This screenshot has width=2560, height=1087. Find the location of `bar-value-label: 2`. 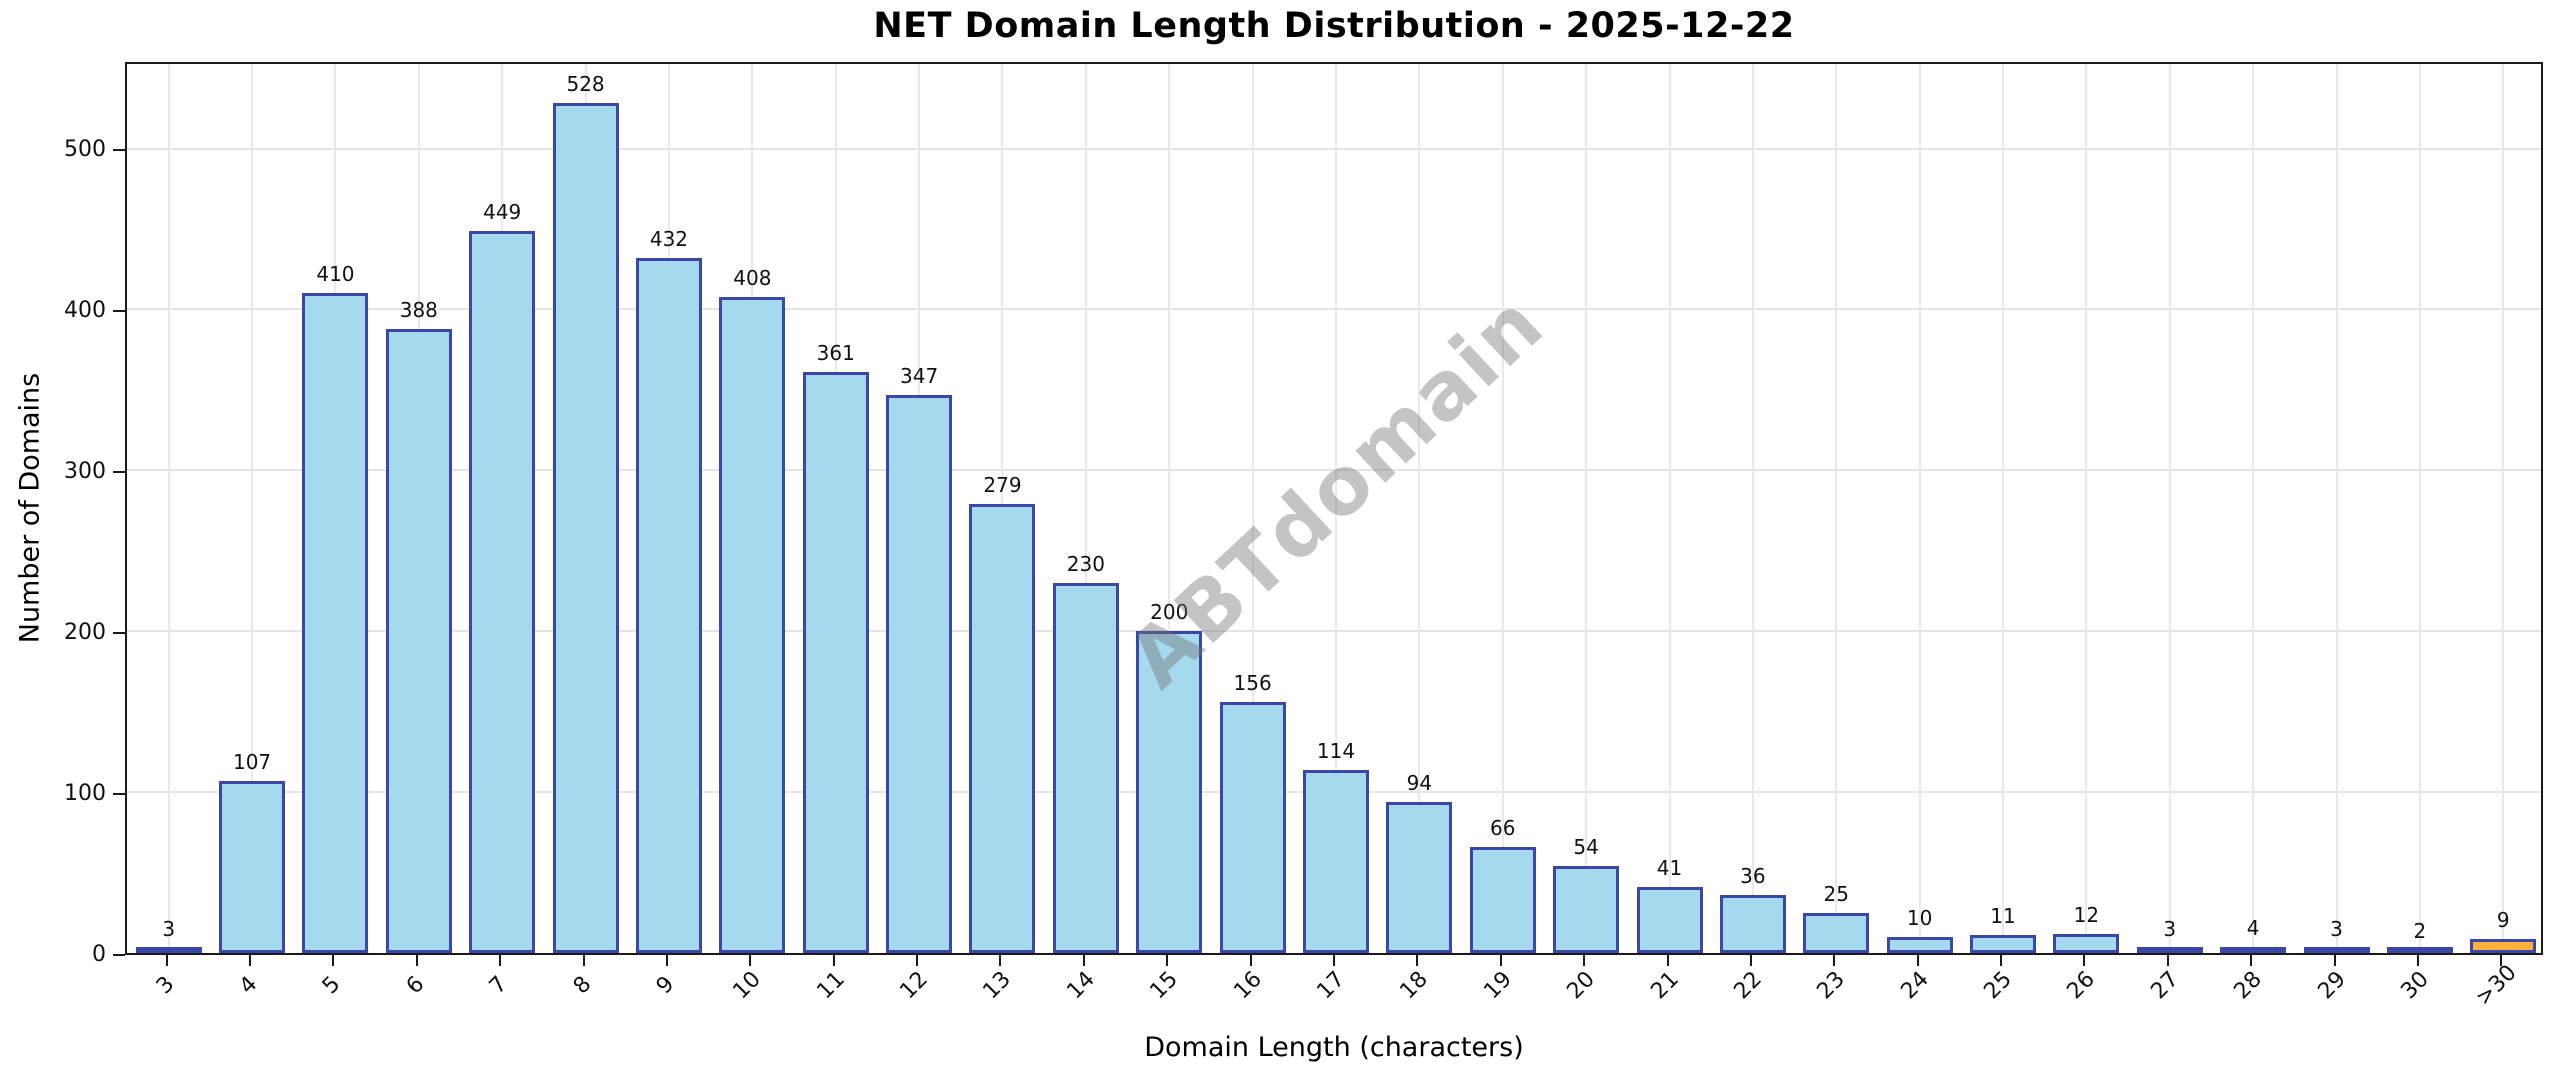

bar-value-label: 2 is located at coordinates (2420, 930).